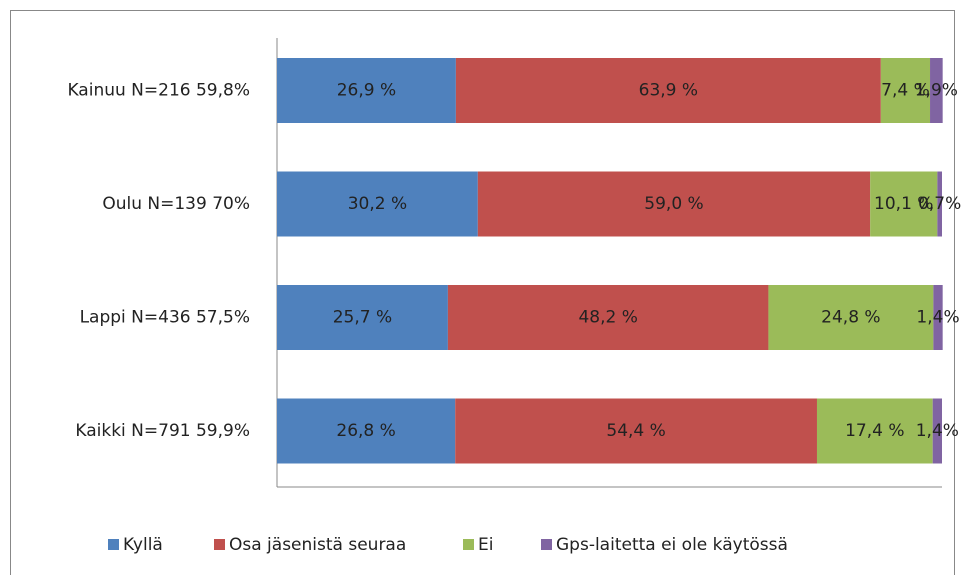 The height and width of the screenshot is (575, 964). I want to click on data-label: 25,7 %, so click(362, 318).